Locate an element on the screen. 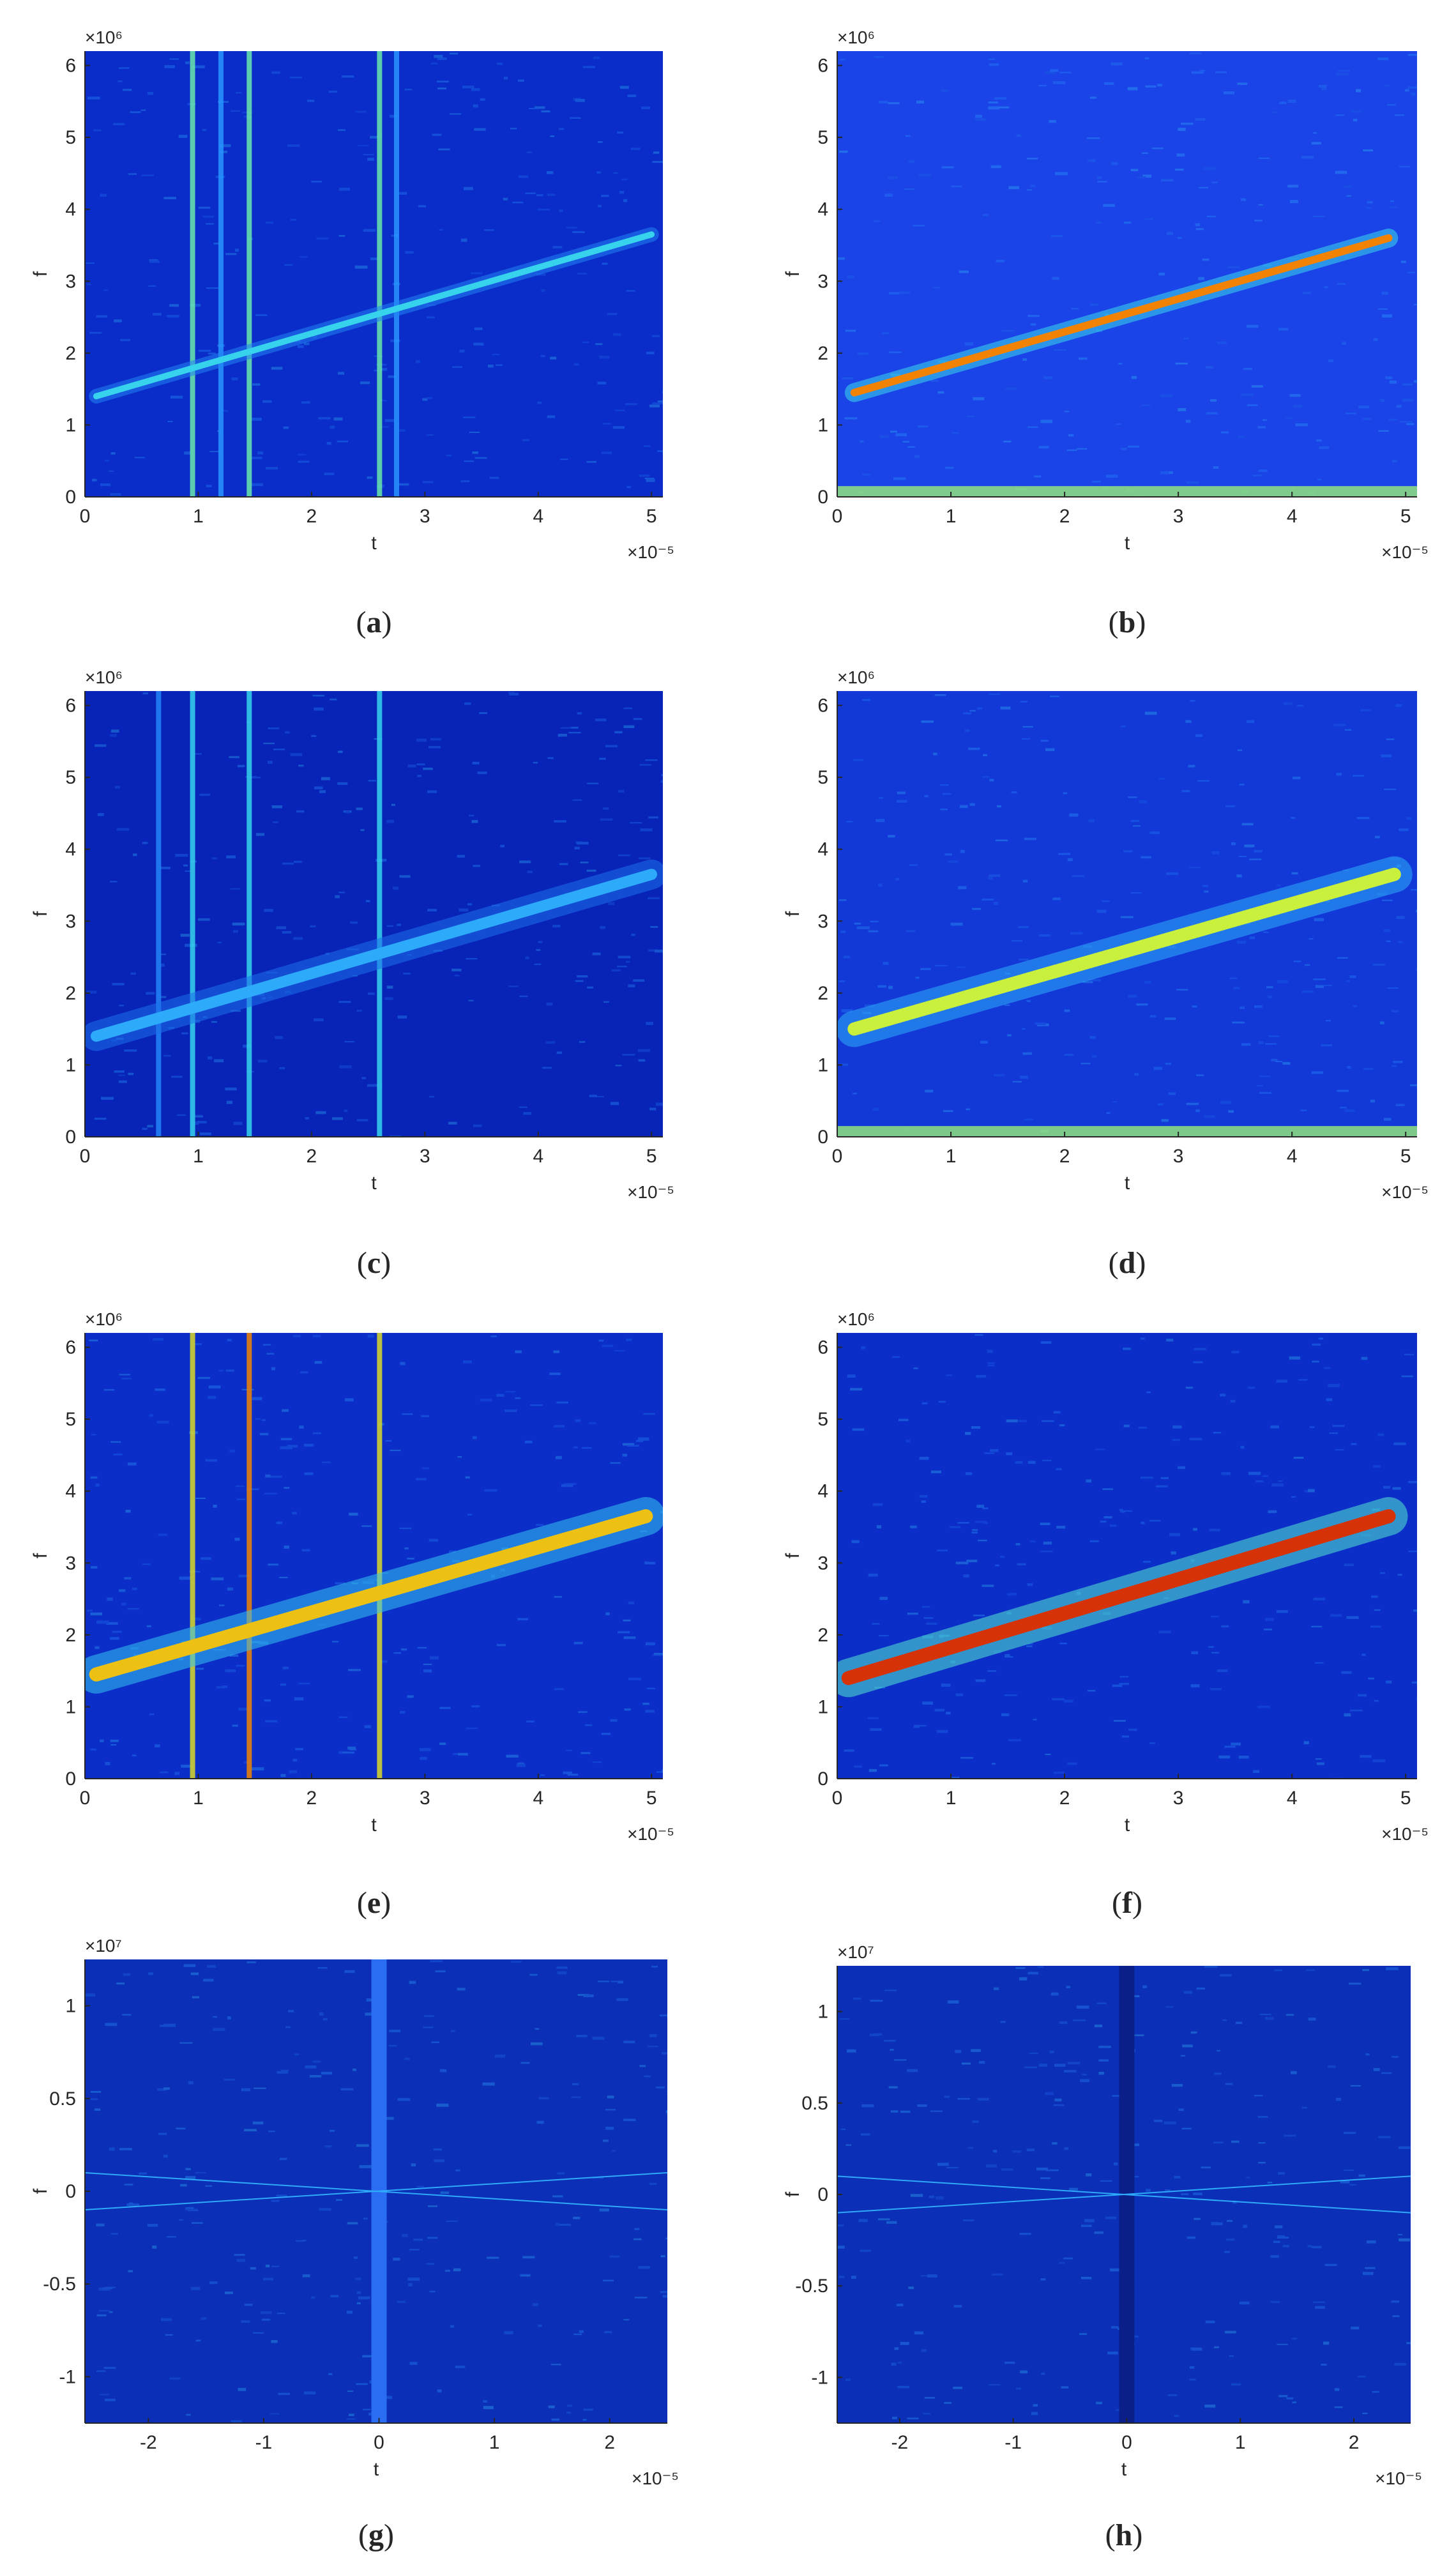 The image size is (1456, 2570). x-tick-label: -2 is located at coordinates (899, 2442).